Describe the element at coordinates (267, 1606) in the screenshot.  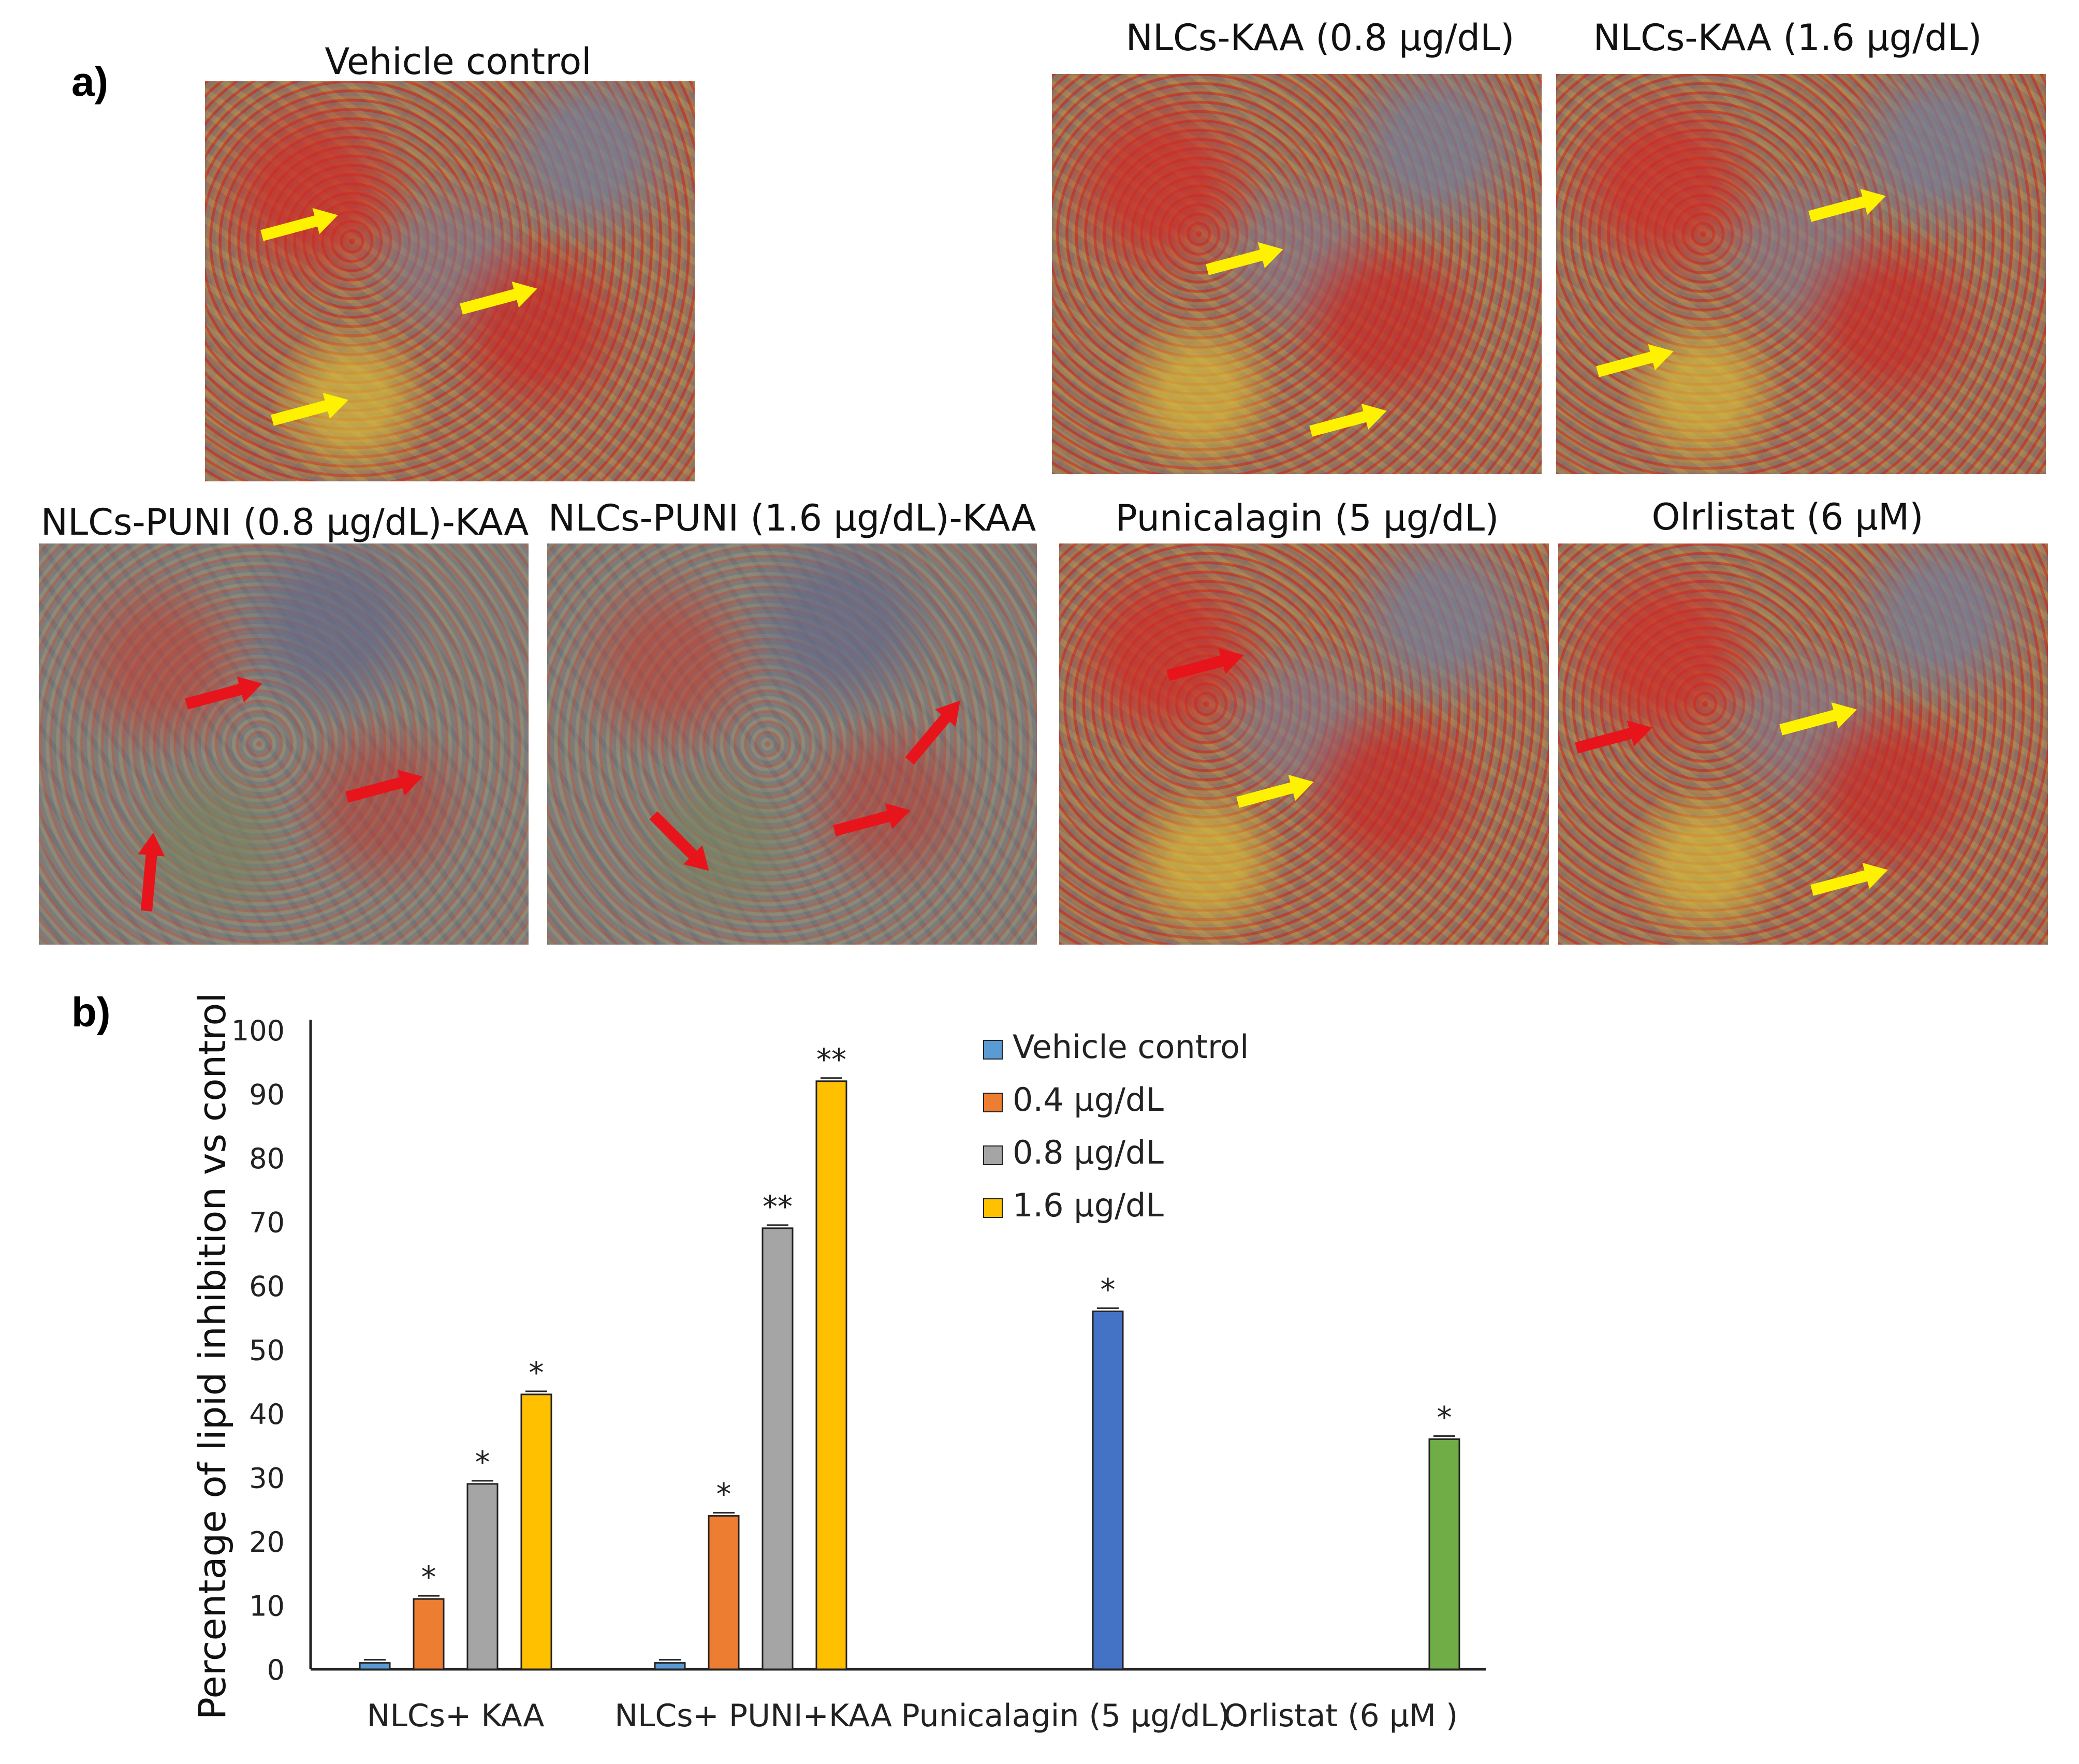
I see `y-tick-label: 10` at that location.